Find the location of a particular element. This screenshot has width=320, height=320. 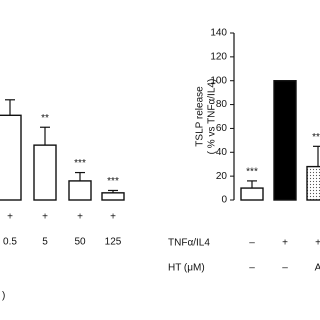

x-tick-label: 50 is located at coordinates (80, 242).